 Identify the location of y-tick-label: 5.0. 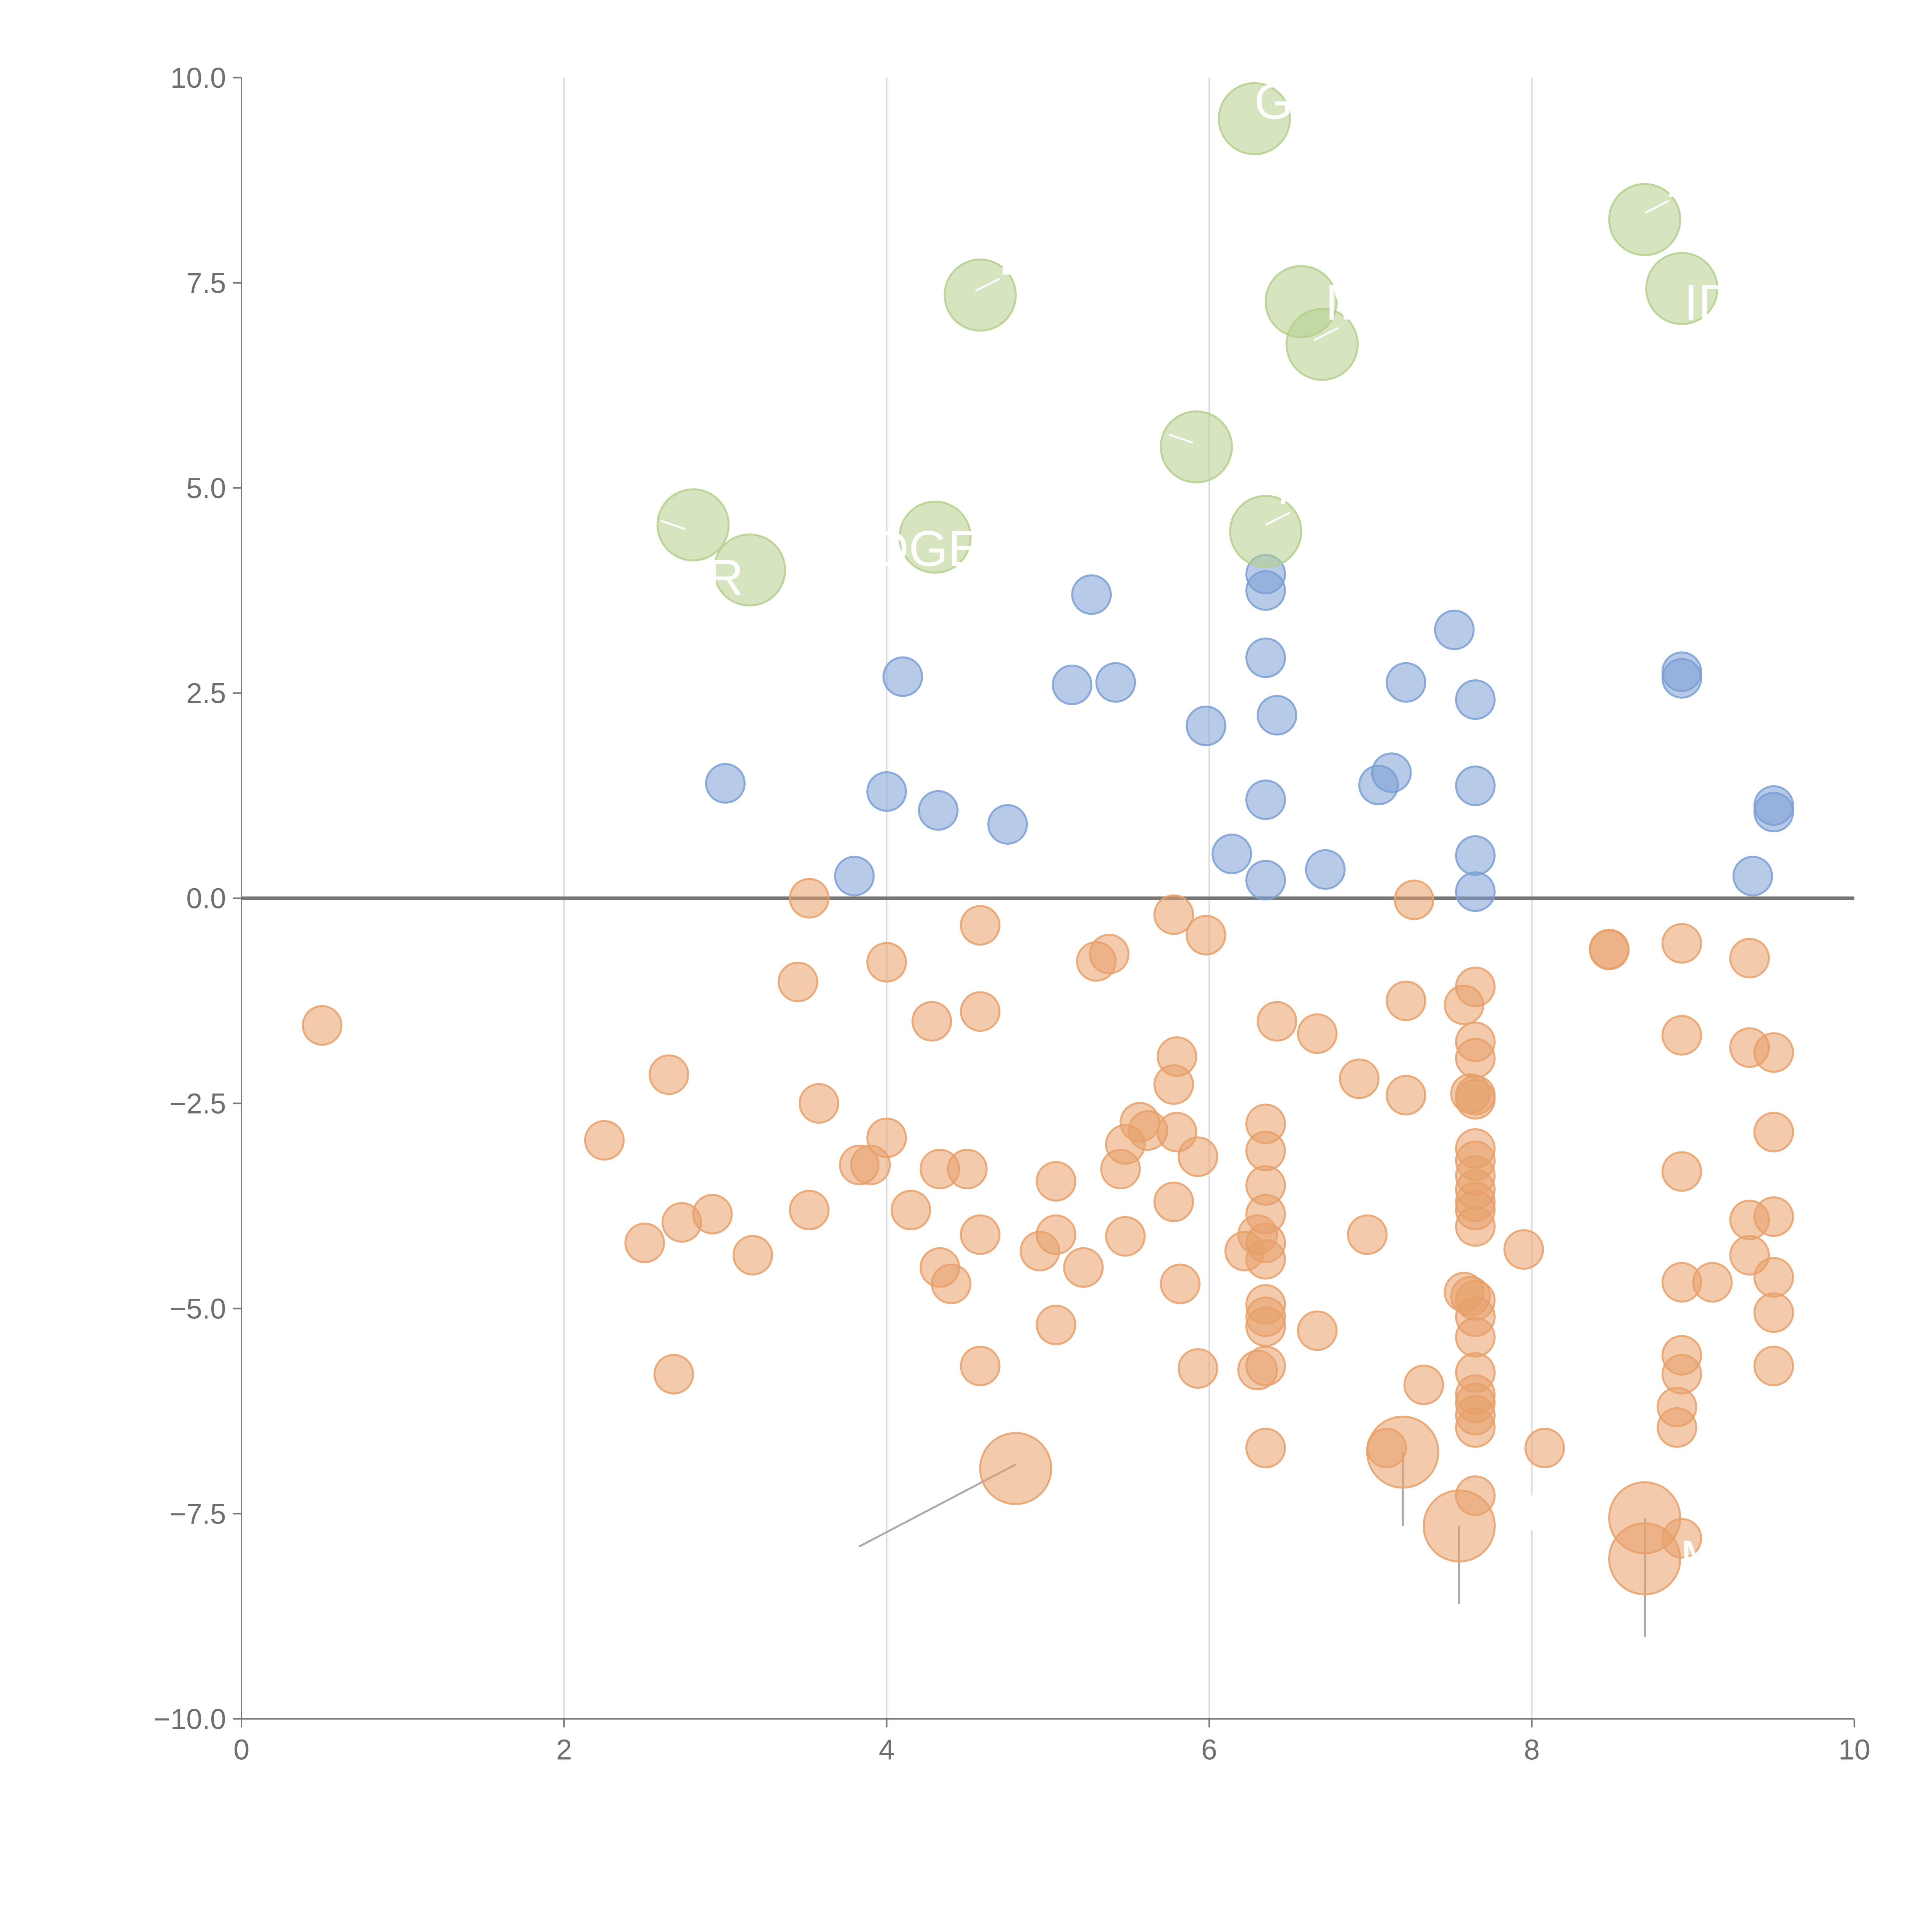
(206, 488).